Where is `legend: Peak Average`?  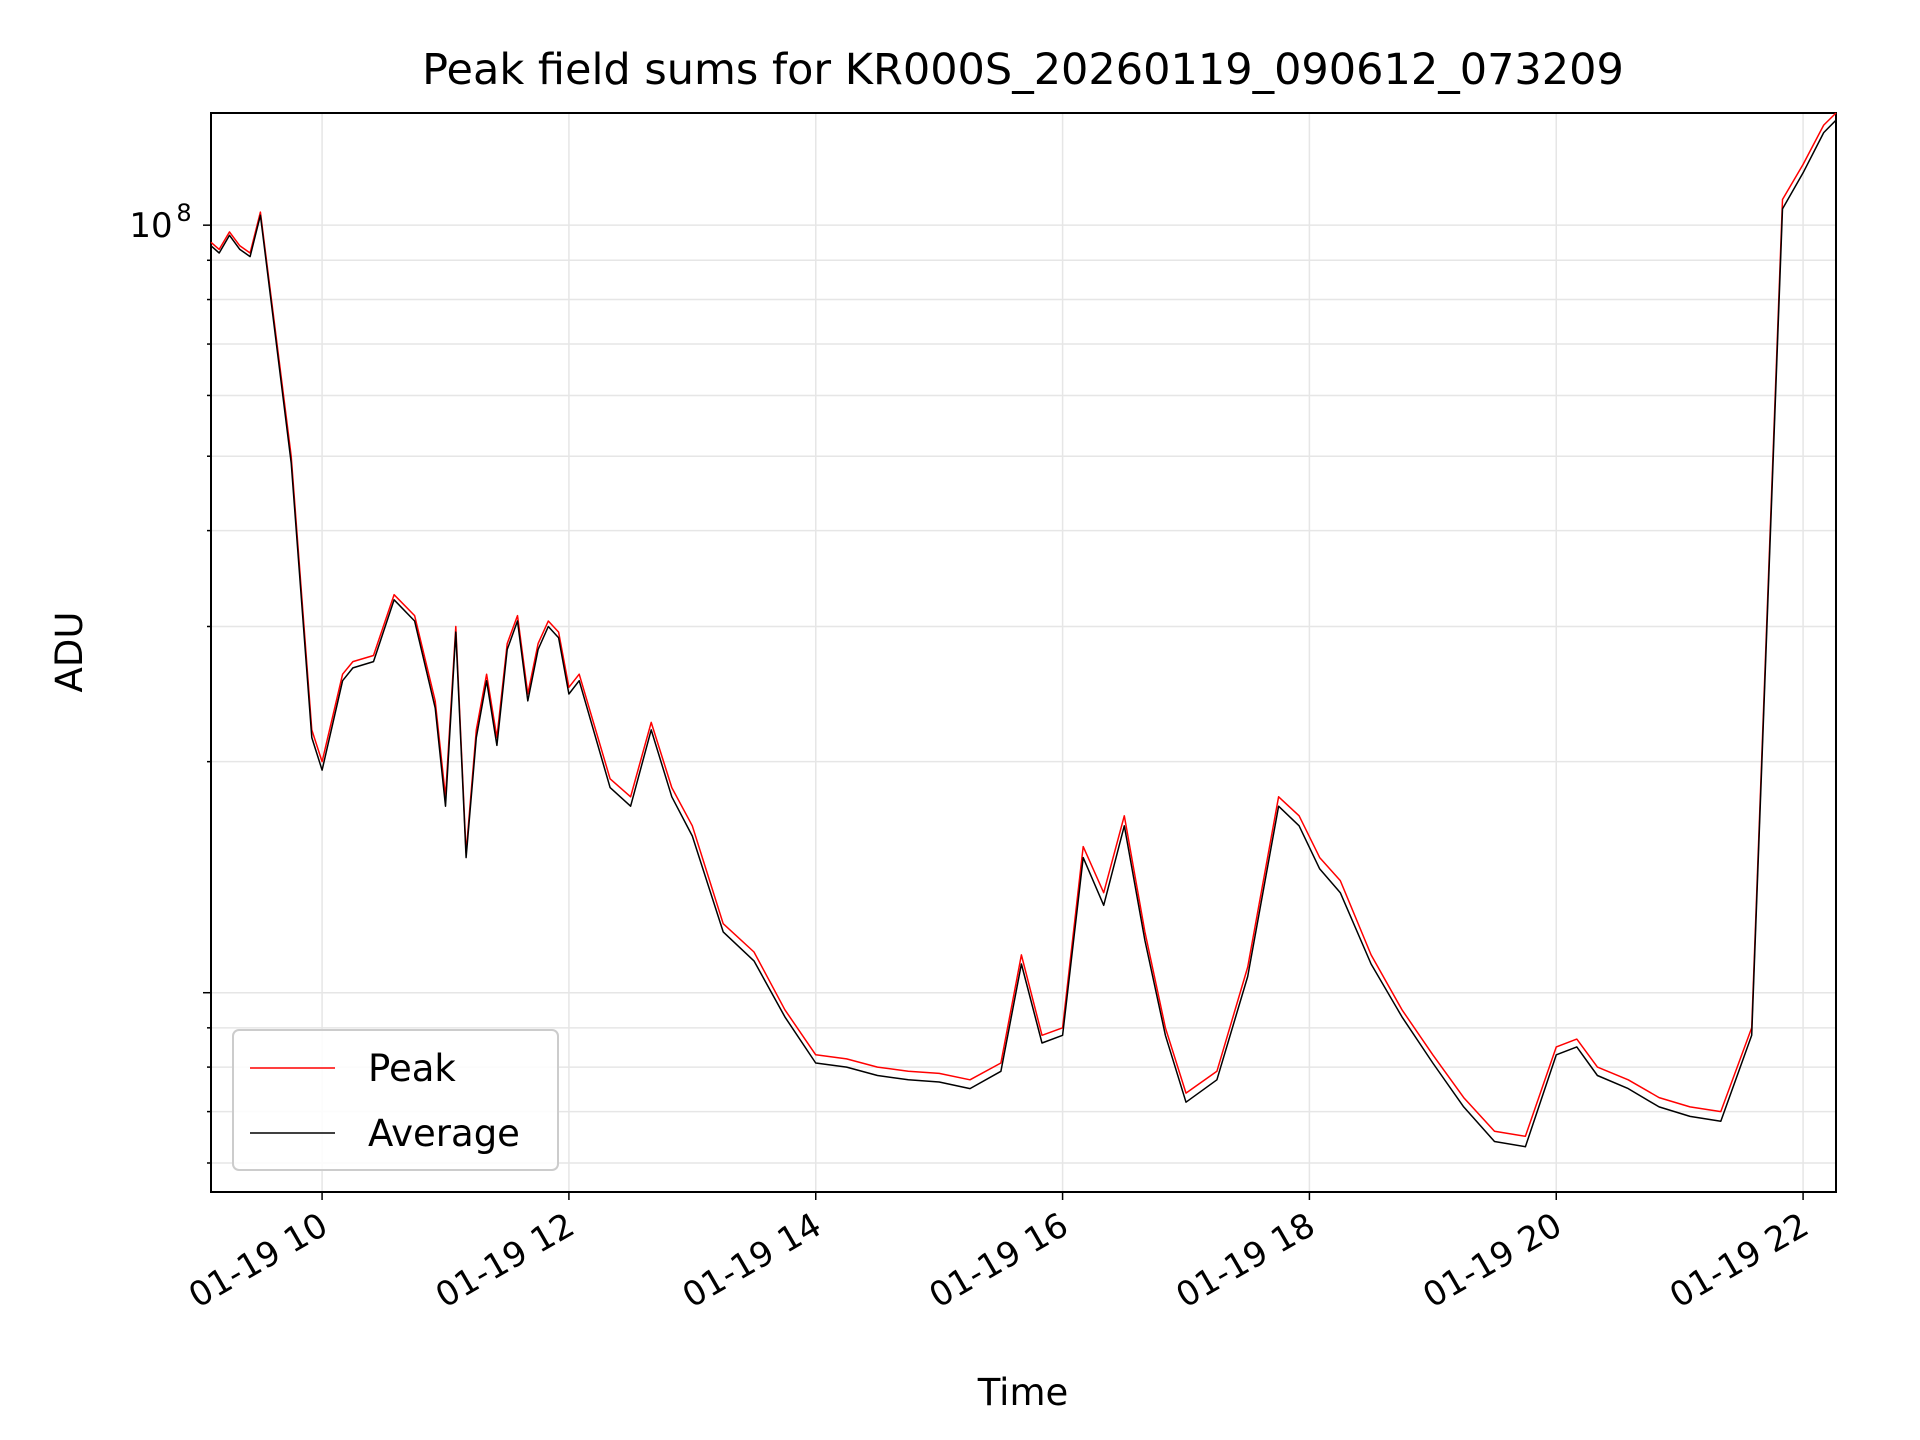 legend: Peak Average is located at coordinates (395, 1100).